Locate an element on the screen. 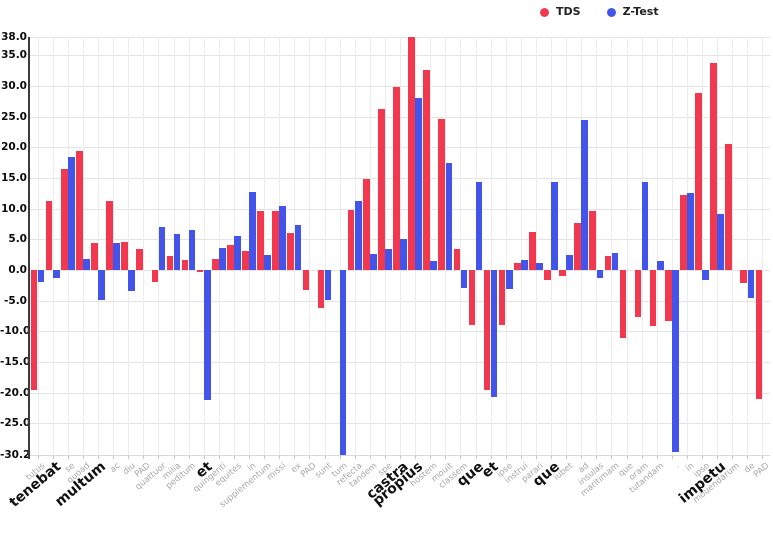 This screenshot has width=773, height=547. y-tick-label: -15.0 is located at coordinates (15, 361).